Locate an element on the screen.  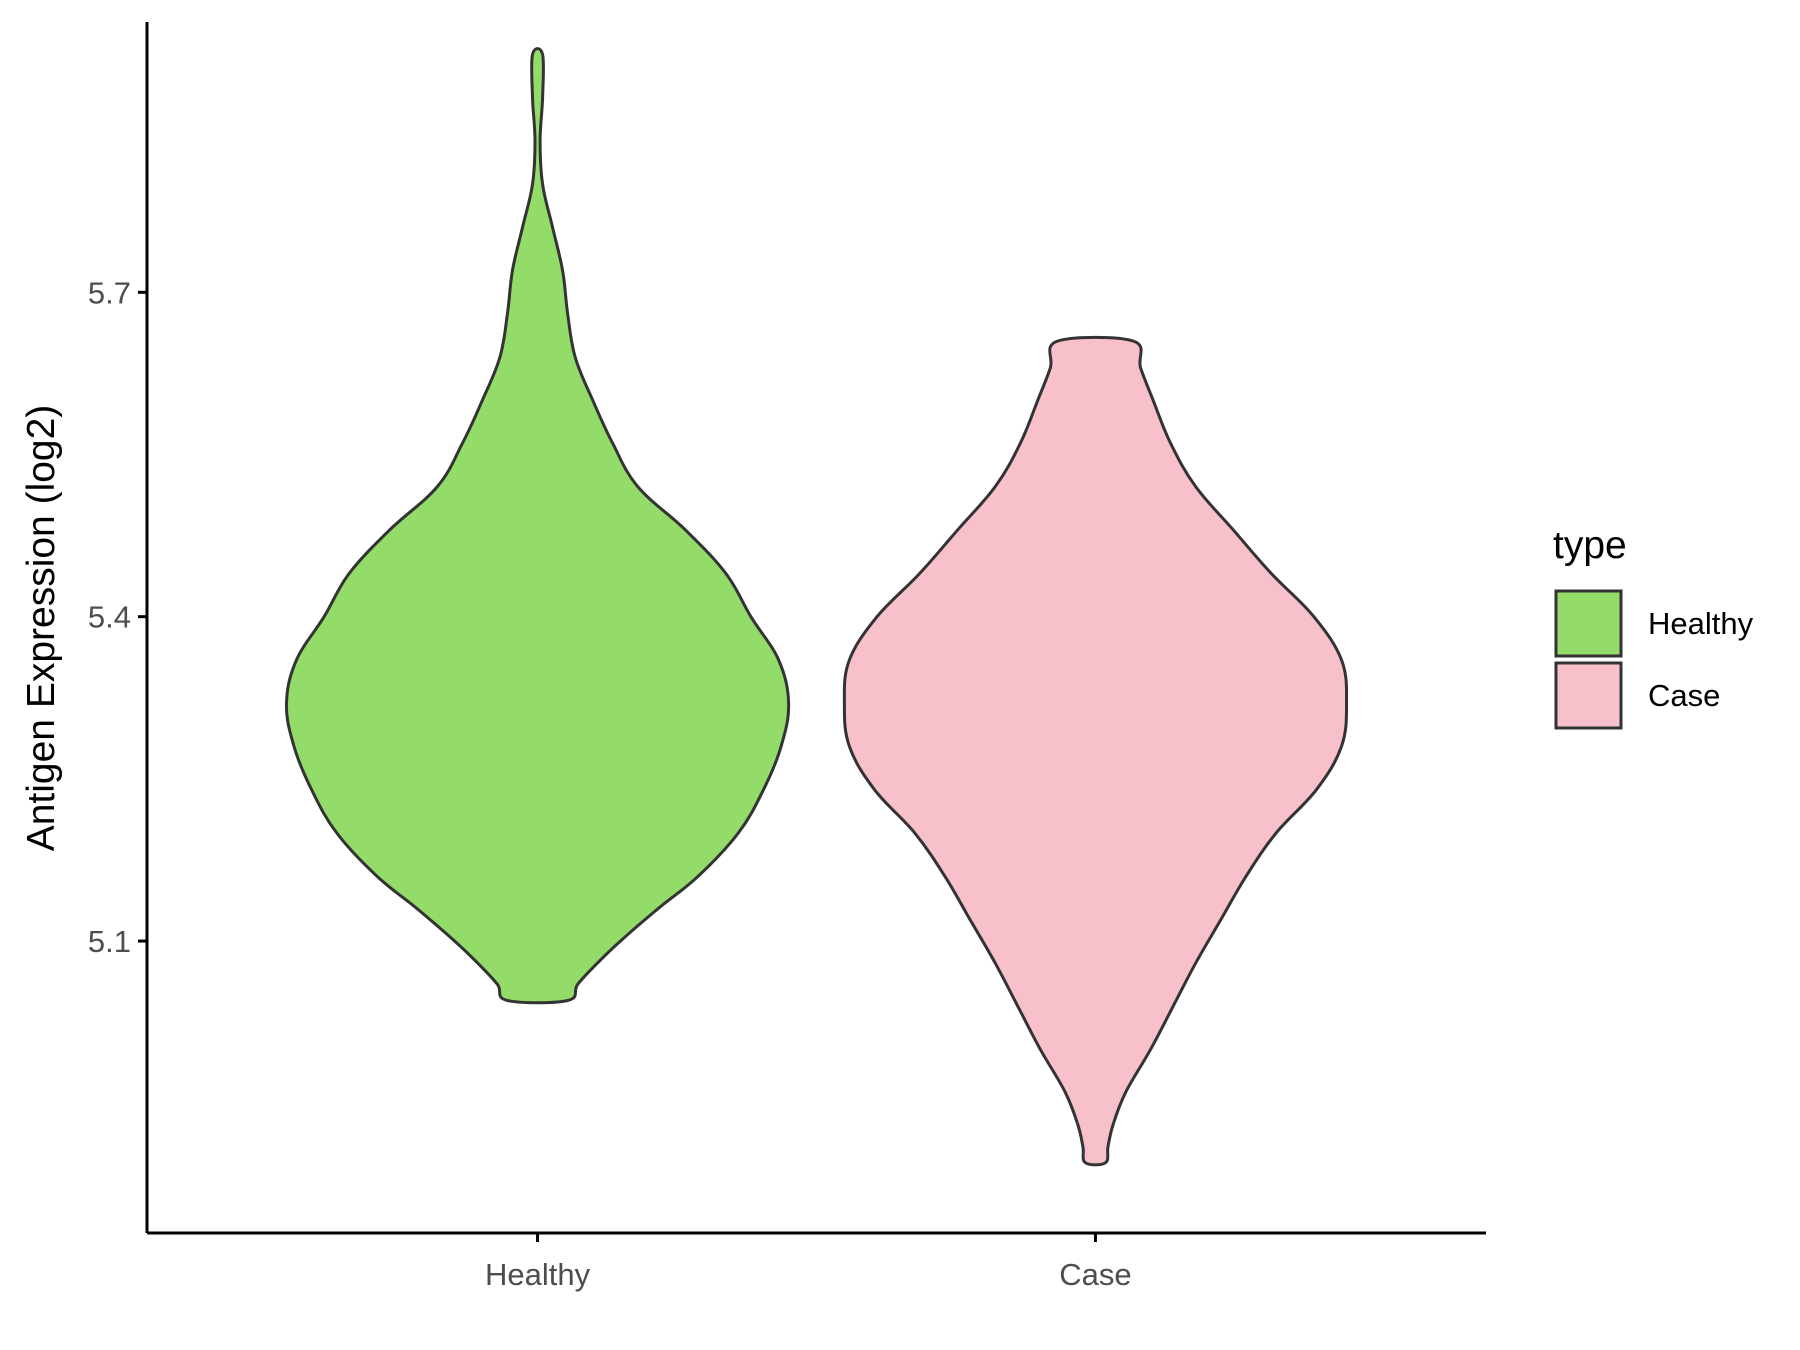
x-tick-label-case: Case is located at coordinates (1095, 1274).